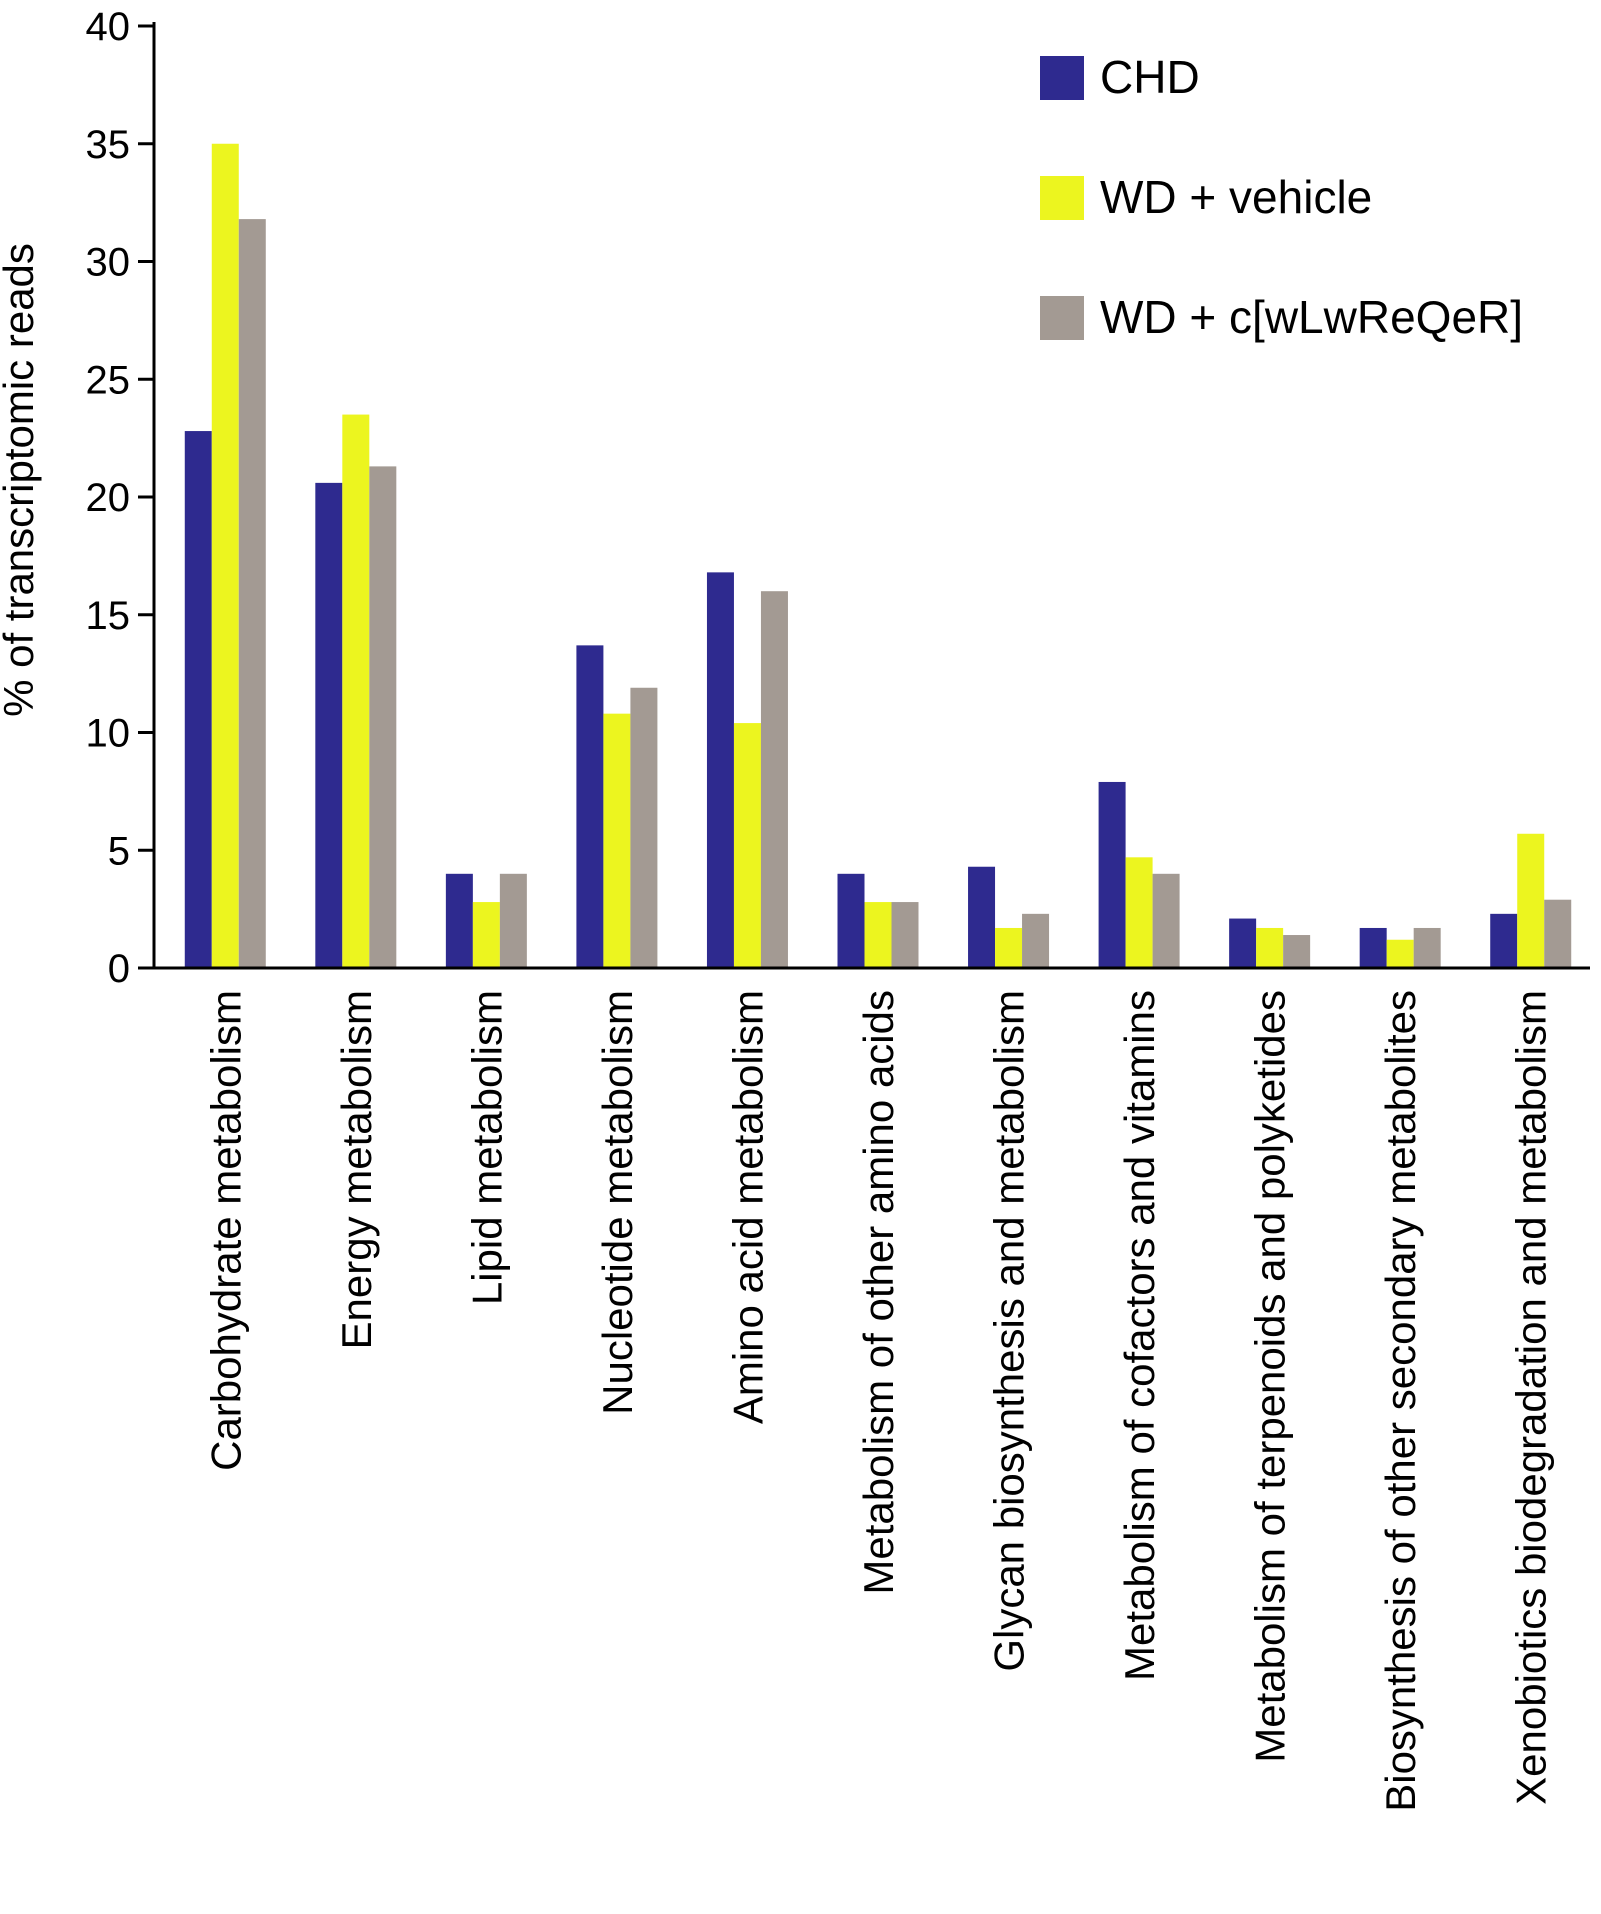 Image resolution: width=1601 pixels, height=1914 pixels. I want to click on y-tick-label-25: 25, so click(108, 380).